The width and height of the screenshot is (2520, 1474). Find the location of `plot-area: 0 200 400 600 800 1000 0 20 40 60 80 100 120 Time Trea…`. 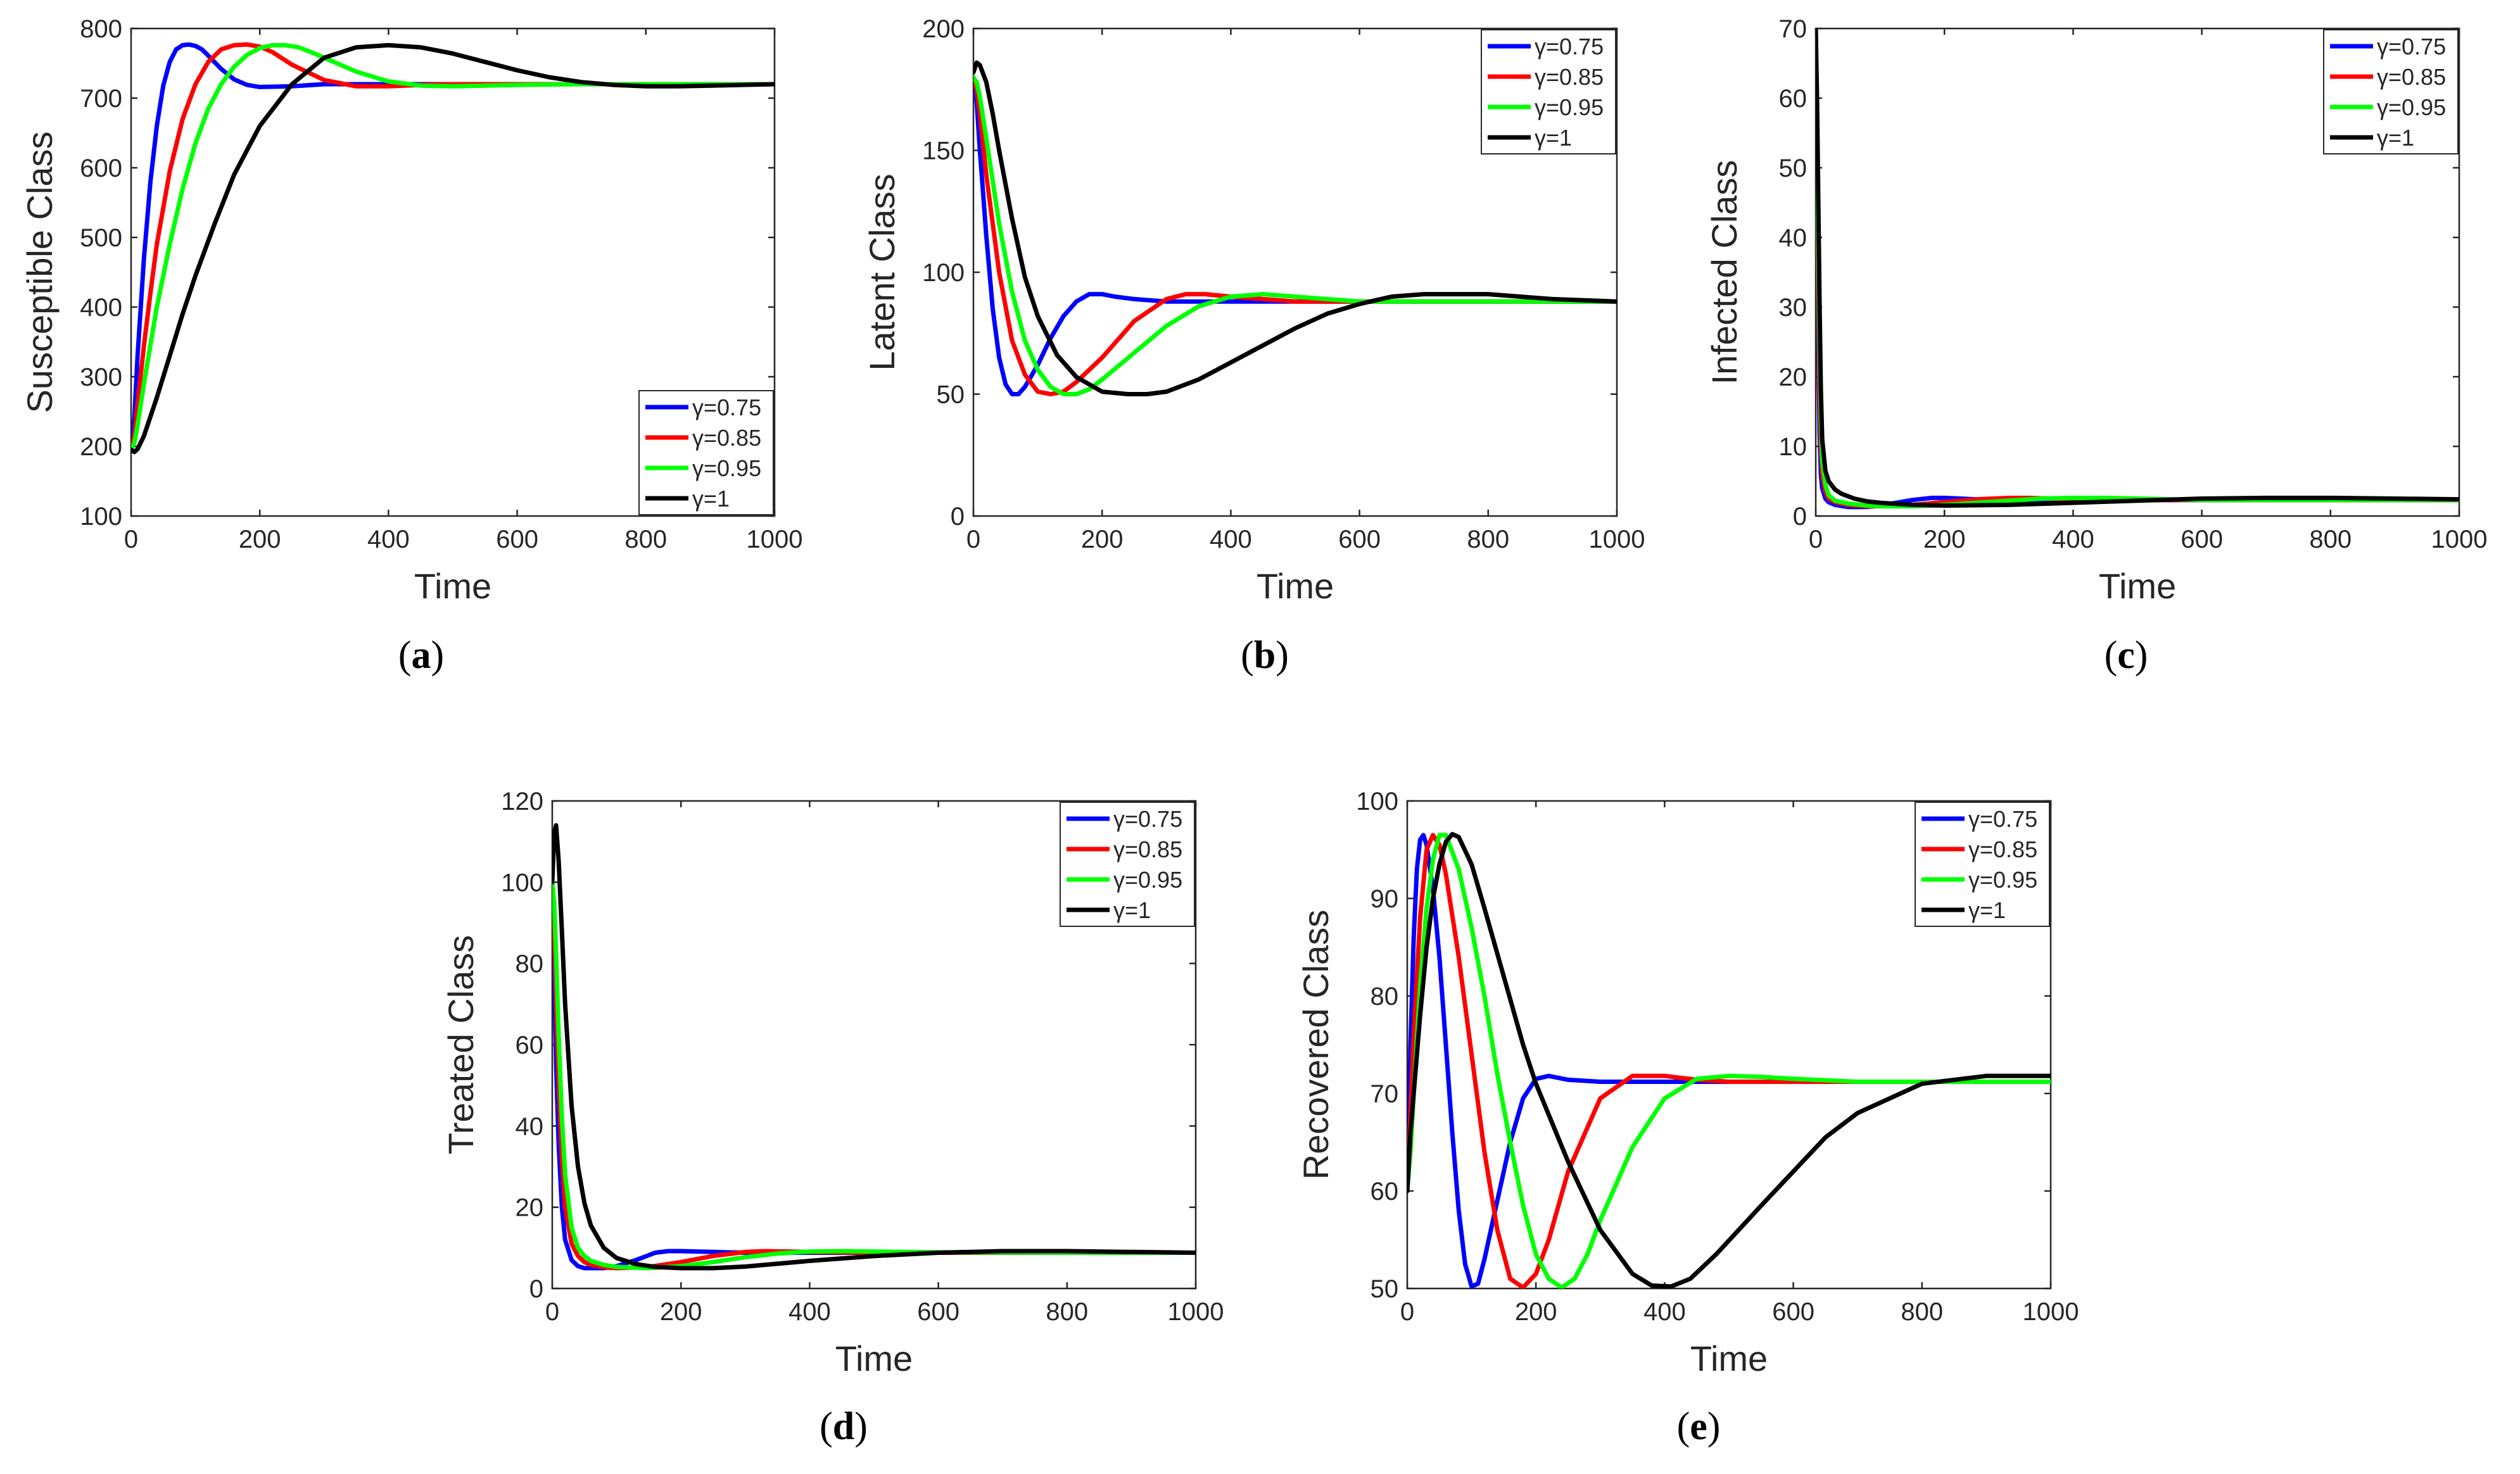

plot-area: 0 200 400 600 800 1000 0 20 40 60 80 100 120 Time Trea… is located at coordinates (832, 1083).